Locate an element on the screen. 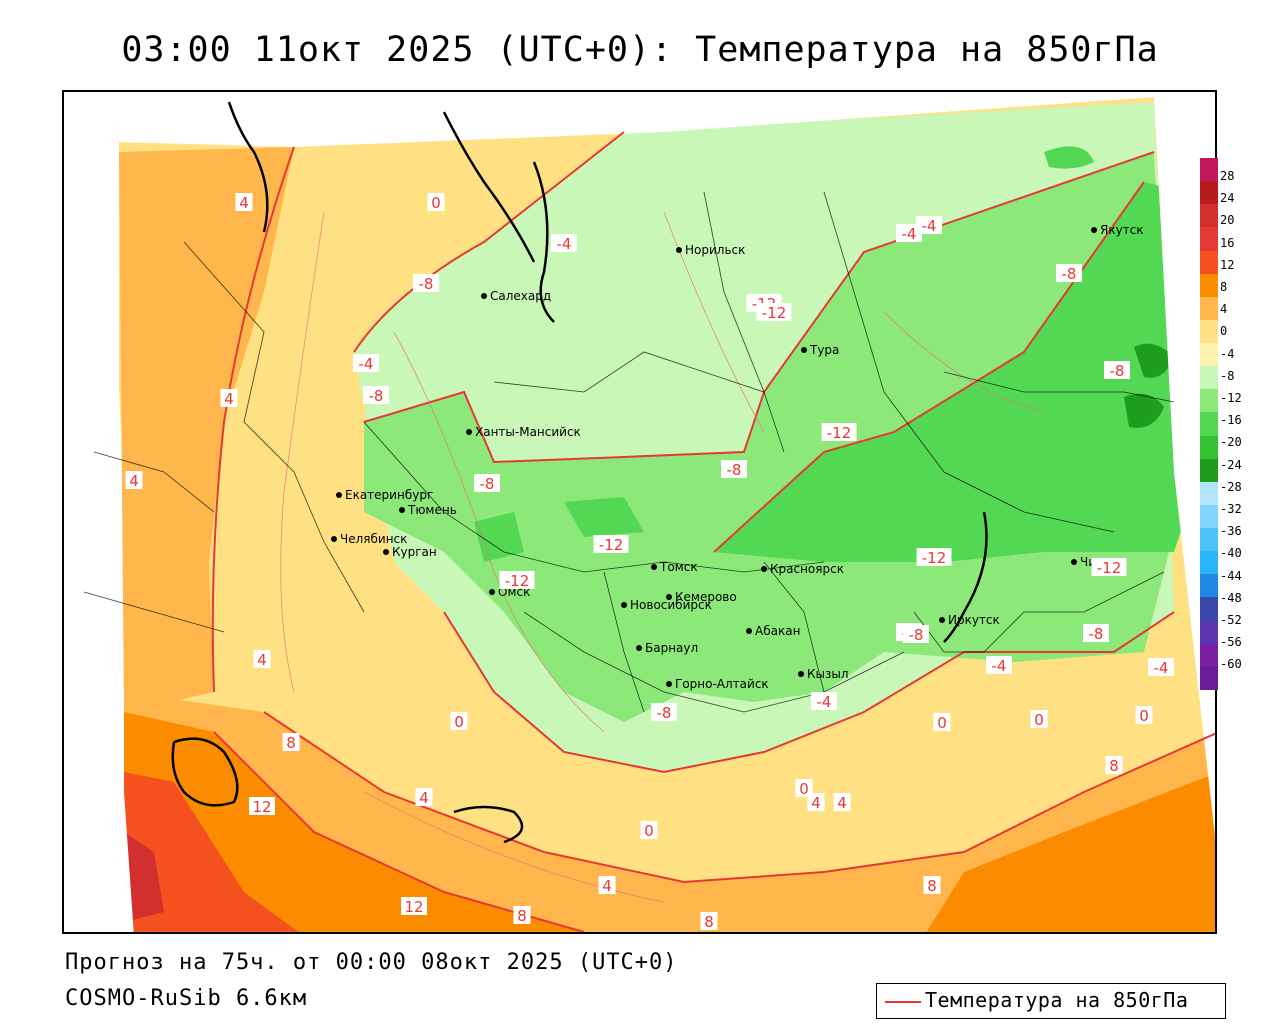 This screenshot has width=1280, height=1024. legend-line-sample is located at coordinates (903, 1002).